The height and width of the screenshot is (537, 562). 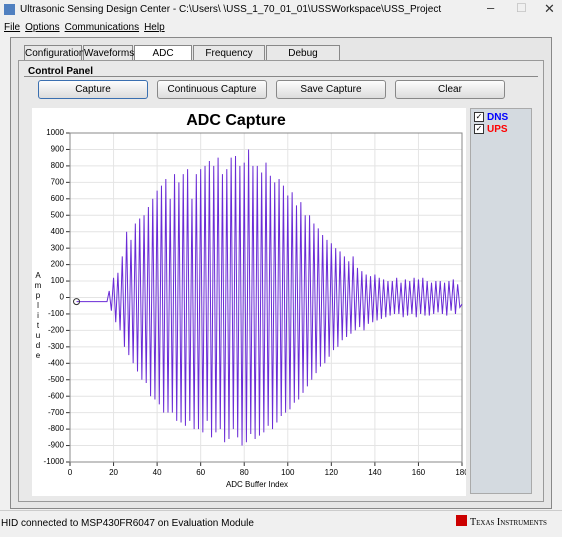 I want to click on x-tick-label: 0, so click(x=70, y=472).